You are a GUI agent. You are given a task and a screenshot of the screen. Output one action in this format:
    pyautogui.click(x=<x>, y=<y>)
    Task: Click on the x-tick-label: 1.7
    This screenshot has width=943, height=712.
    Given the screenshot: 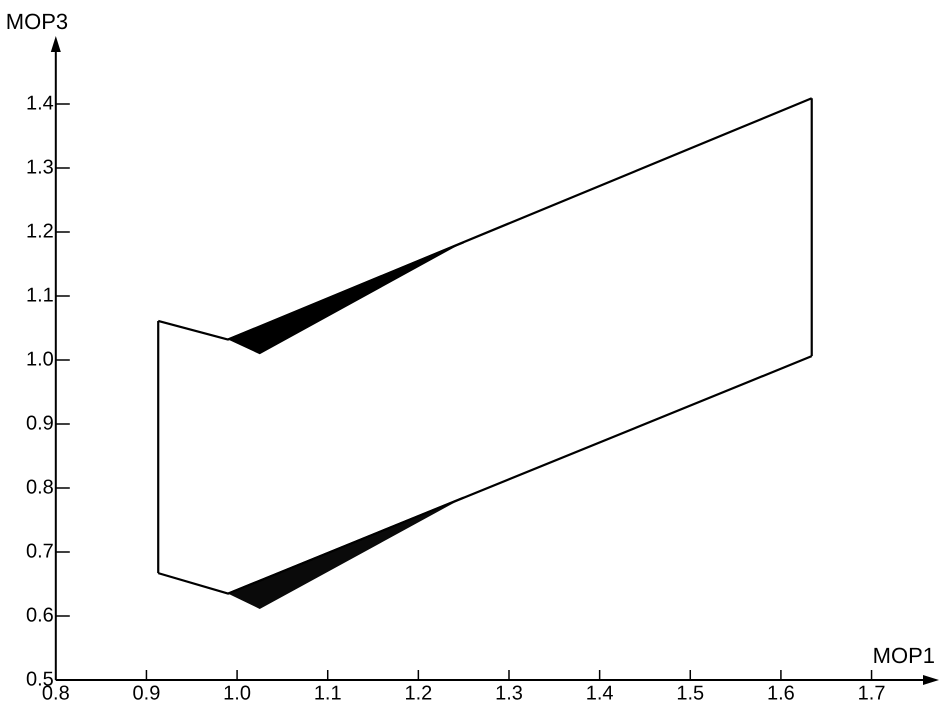 What is the action you would take?
    pyautogui.click(x=872, y=693)
    